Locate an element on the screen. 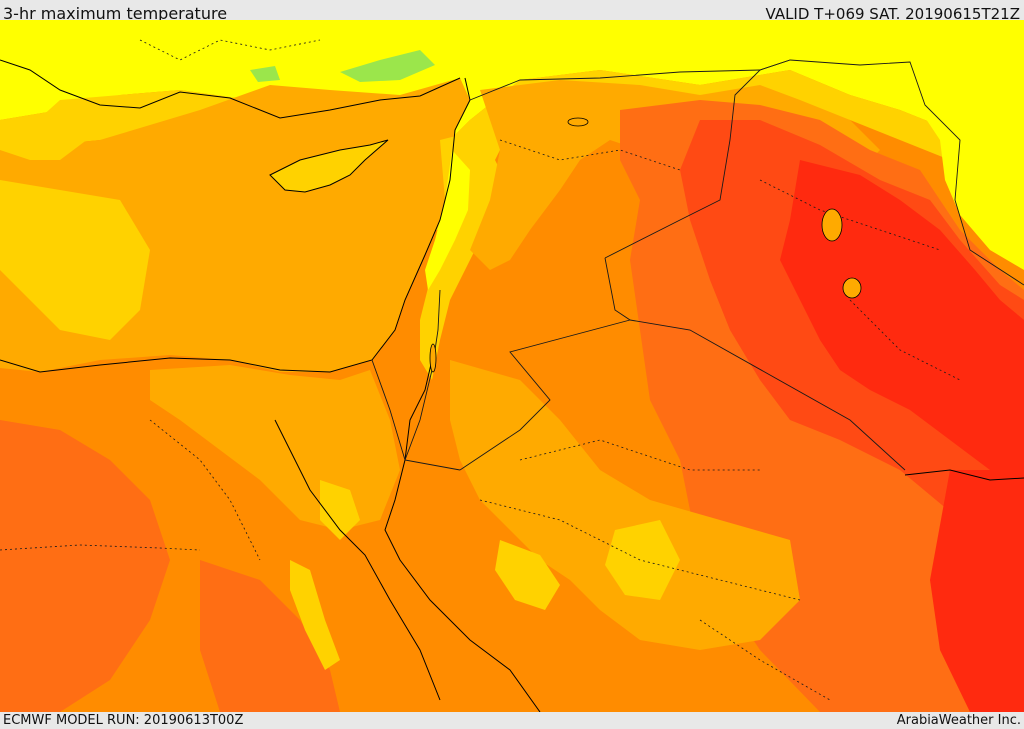 The image size is (1024, 729). field-gold-nile is located at coordinates (315, 615).